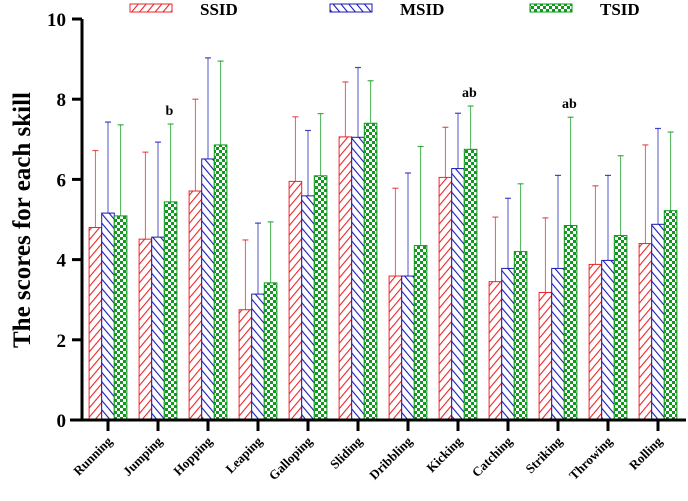 The width and height of the screenshot is (688, 501). What do you see at coordinates (62, 421) in the screenshot?
I see `y-tick-label: 0` at bounding box center [62, 421].